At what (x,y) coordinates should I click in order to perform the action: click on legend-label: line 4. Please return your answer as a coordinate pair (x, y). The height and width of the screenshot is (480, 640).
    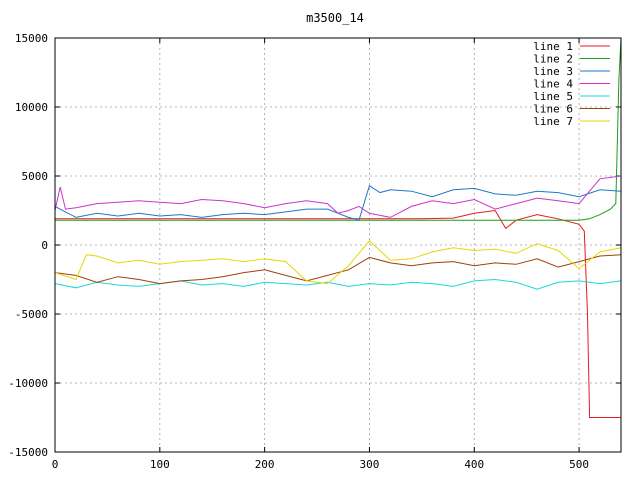
    Looking at the image, I should click on (553, 84).